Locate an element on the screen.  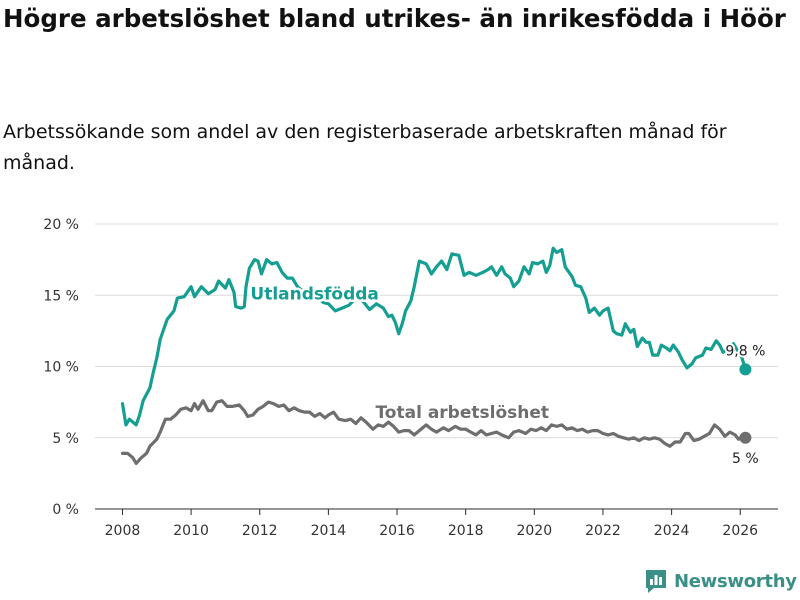
y-axis: 0 % 5 % 10 % 15 % 20 % is located at coordinates (61, 367).